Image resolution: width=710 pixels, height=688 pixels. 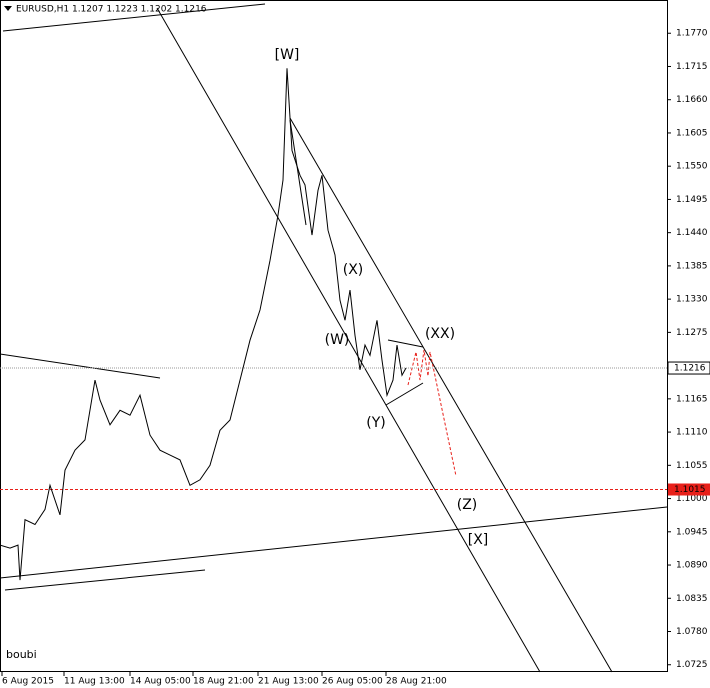 What do you see at coordinates (8, 8) in the screenshot?
I see `menu-icon` at bounding box center [8, 8].